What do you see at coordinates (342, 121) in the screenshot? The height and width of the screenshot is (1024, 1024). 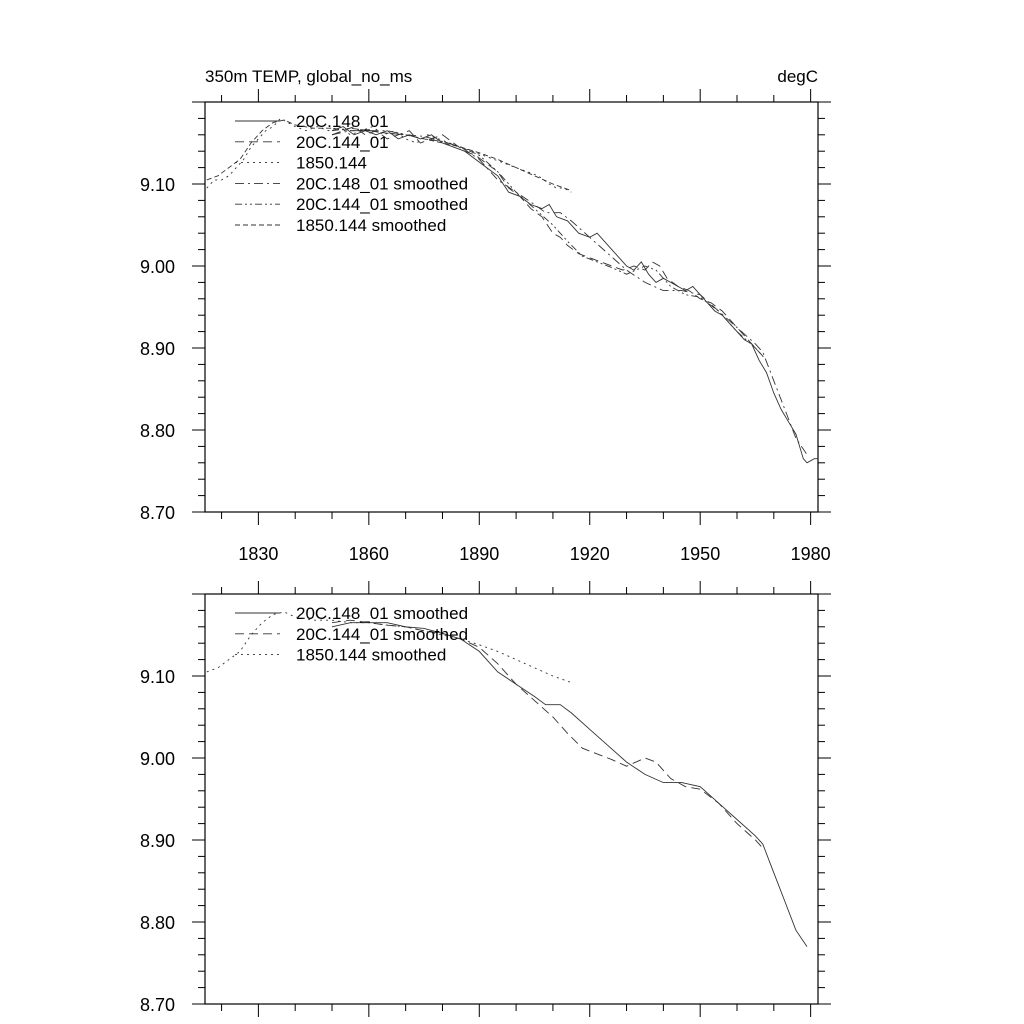 I see `legend-label: 20C.148_01` at bounding box center [342, 121].